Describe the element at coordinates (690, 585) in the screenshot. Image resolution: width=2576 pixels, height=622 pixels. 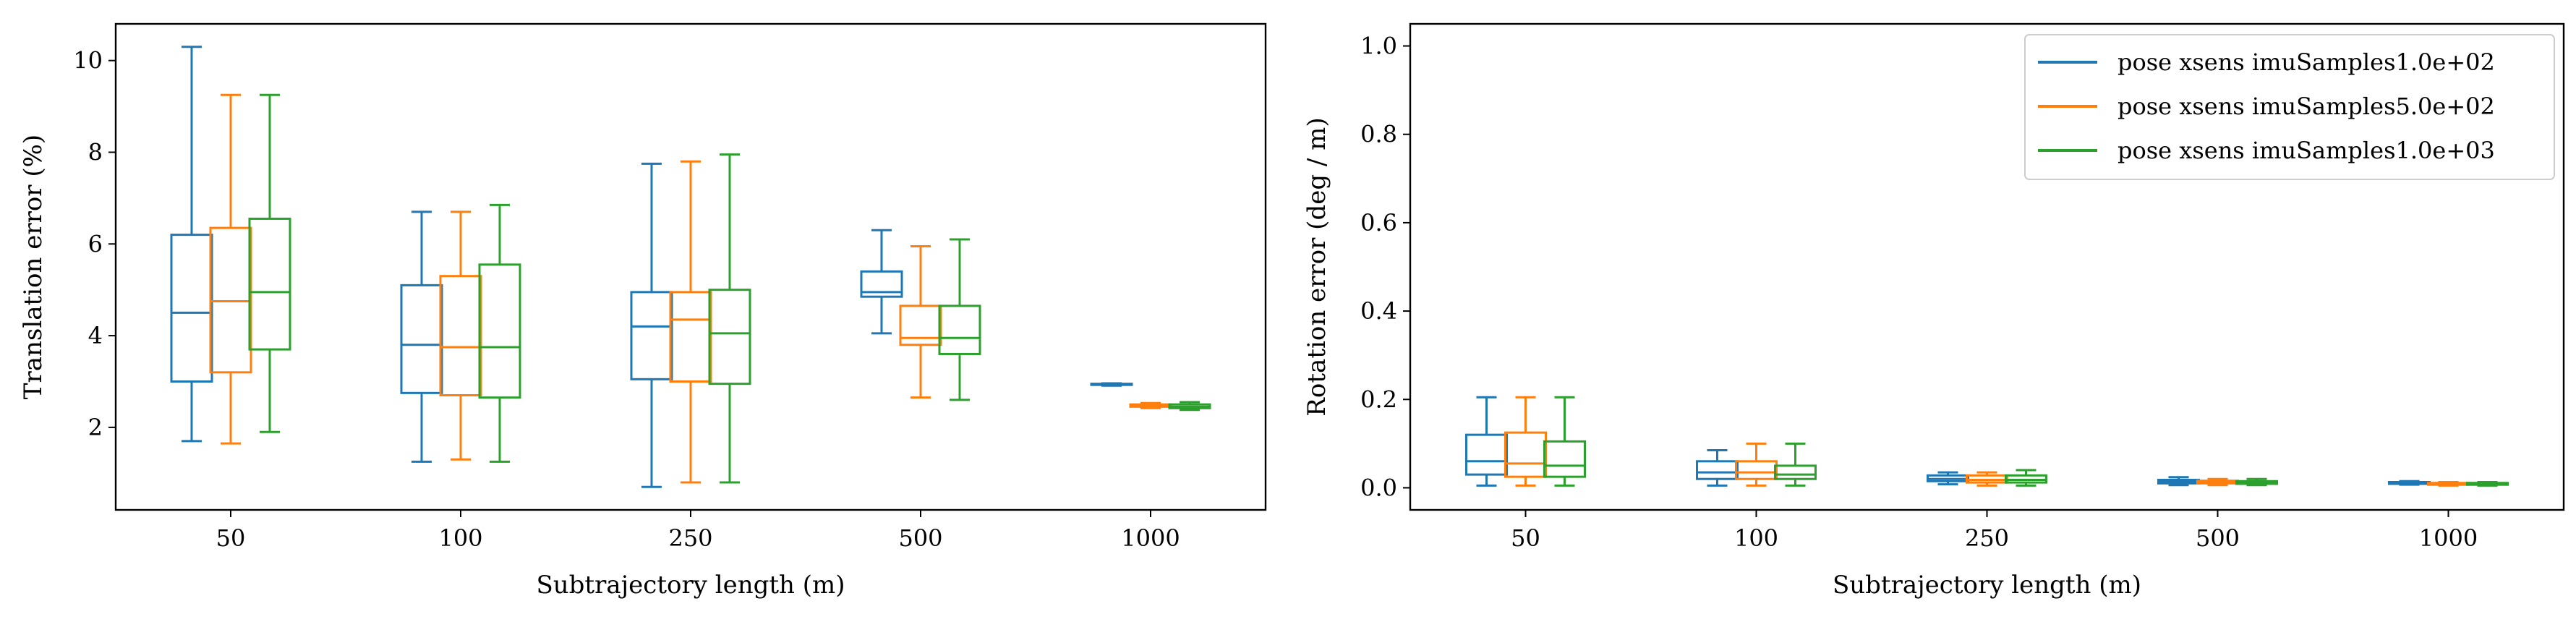
I see `translation-x-axis-label: Subtrajectory length (m)` at that location.